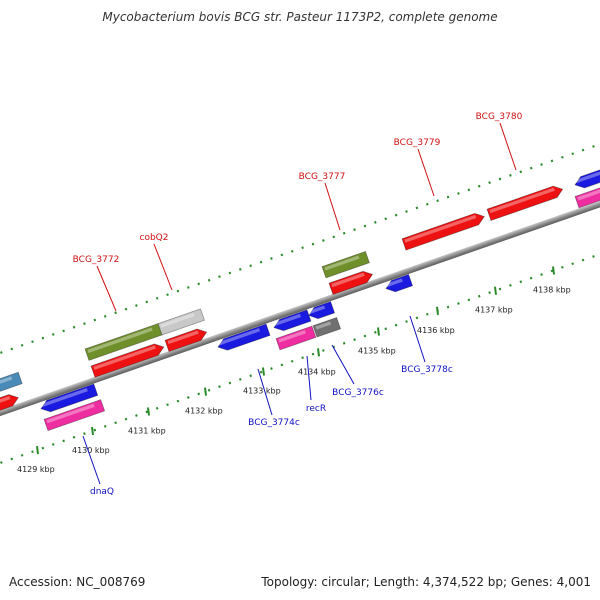 This screenshot has height=600, width=600. Describe the element at coordinates (377, 350) in the screenshot. I see `scale-tick-label: 4135 kbp` at that location.